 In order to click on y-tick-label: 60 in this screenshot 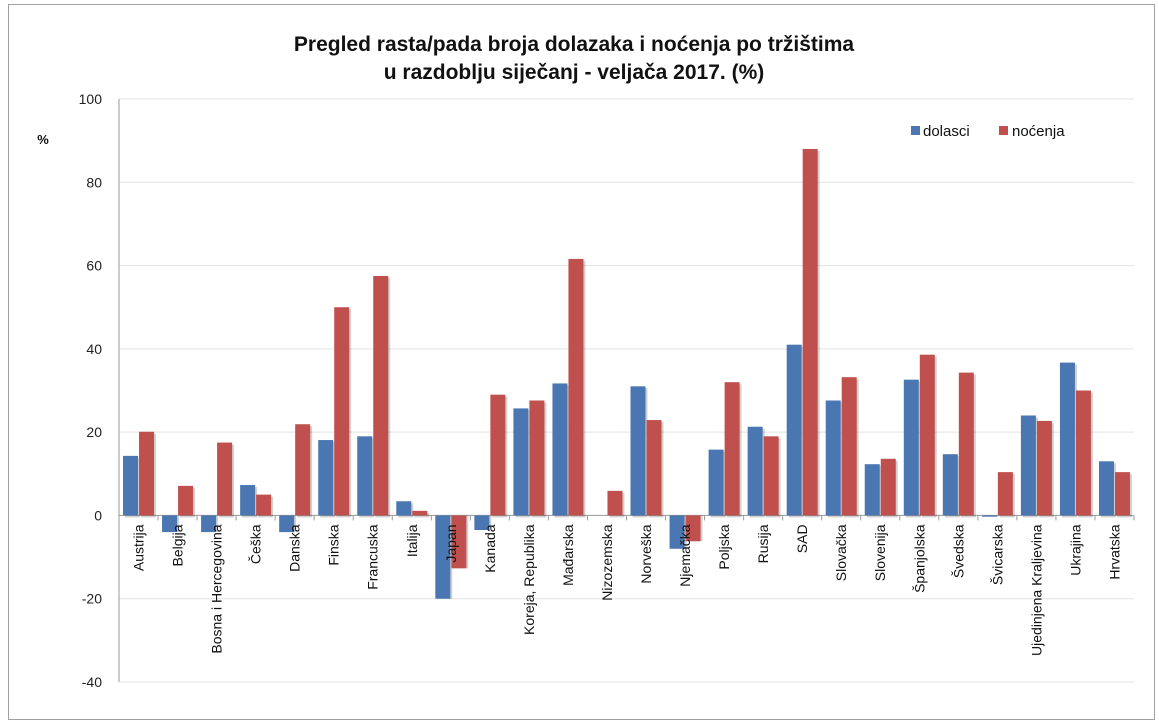, I will do `click(94, 266)`.